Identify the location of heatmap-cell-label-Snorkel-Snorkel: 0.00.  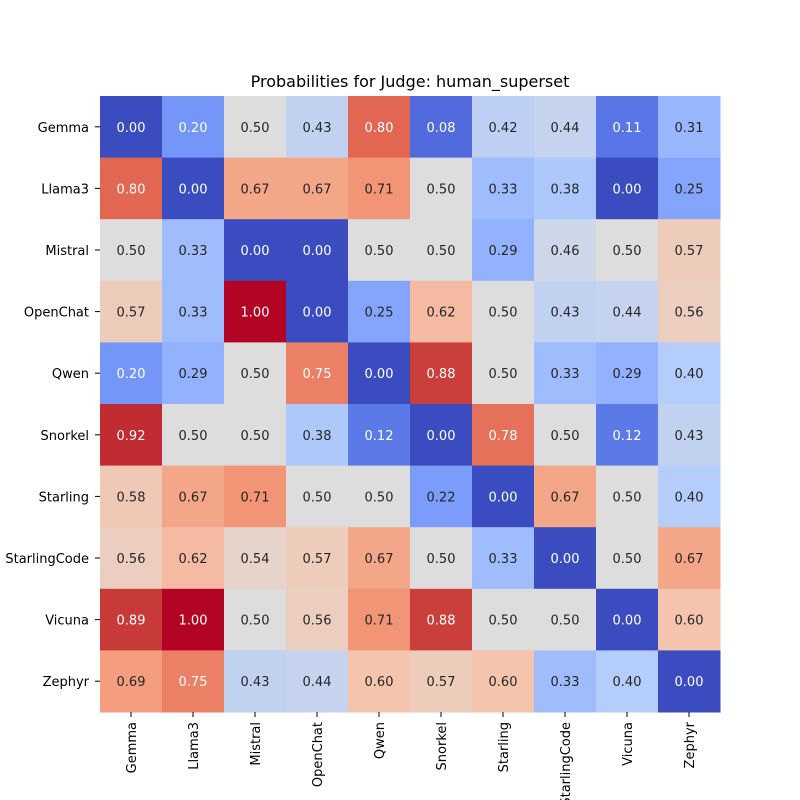
(441, 436).